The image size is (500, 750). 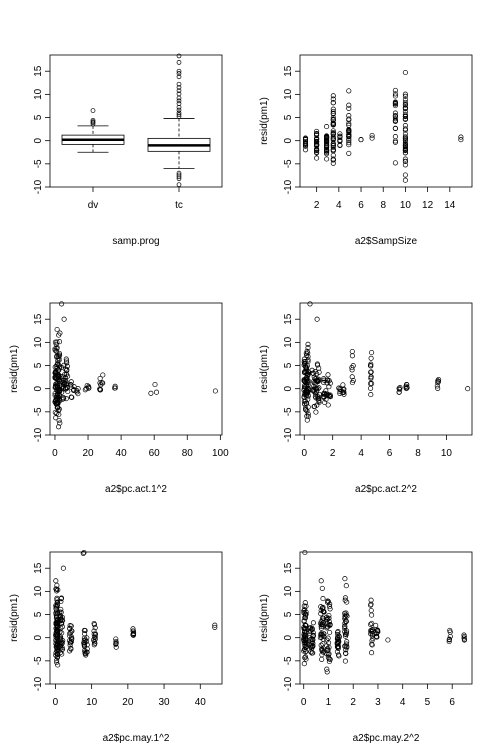 I want to click on x-tick-label: 12, so click(x=428, y=205).